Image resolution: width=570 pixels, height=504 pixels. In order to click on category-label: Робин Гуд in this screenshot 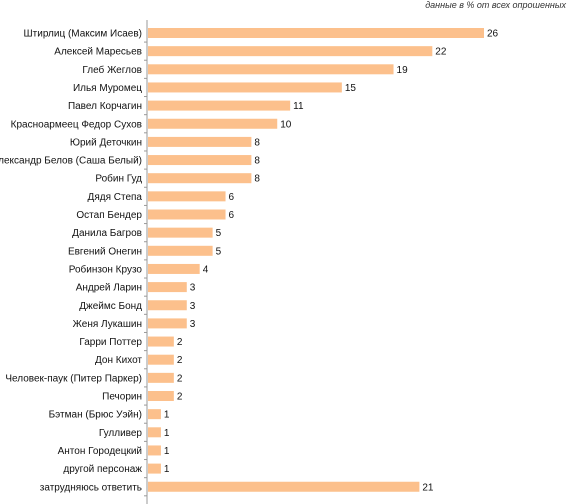, I will do `click(118, 179)`.